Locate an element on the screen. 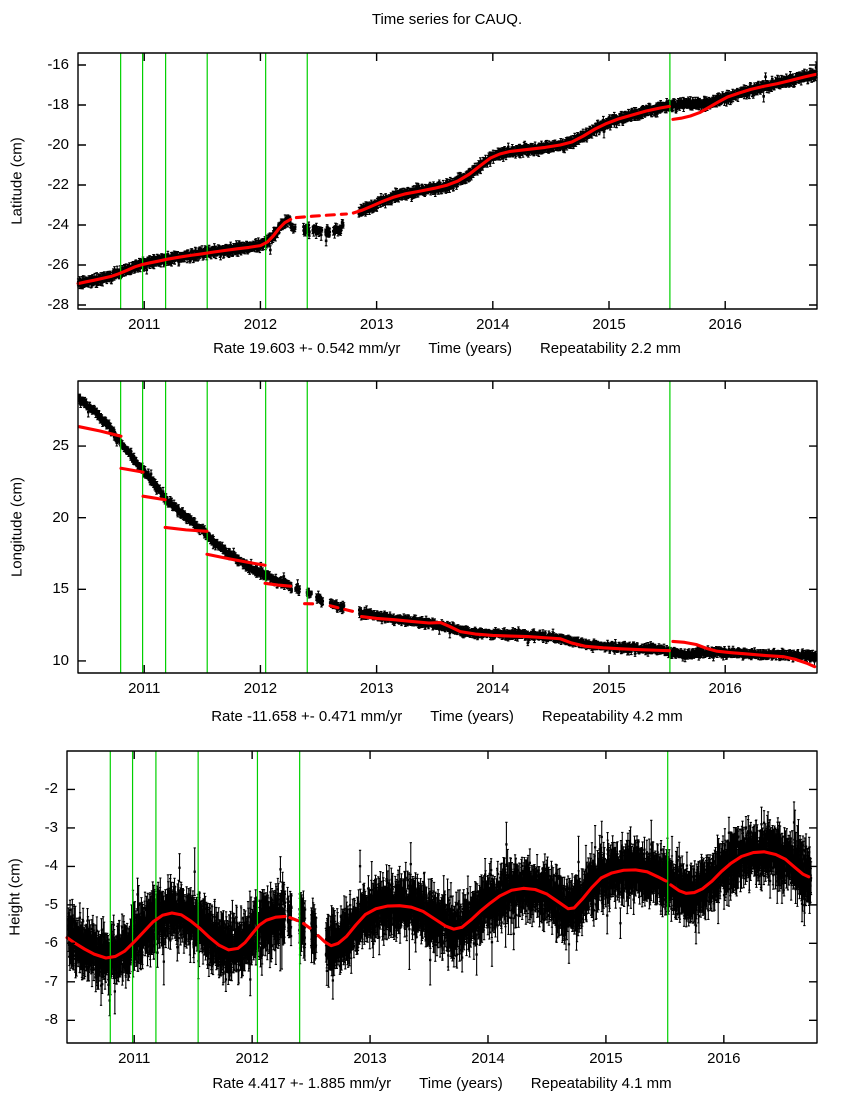 This screenshot has width=850, height=1100. latitude-y-tick-label: -18 is located at coordinates (58, 104).